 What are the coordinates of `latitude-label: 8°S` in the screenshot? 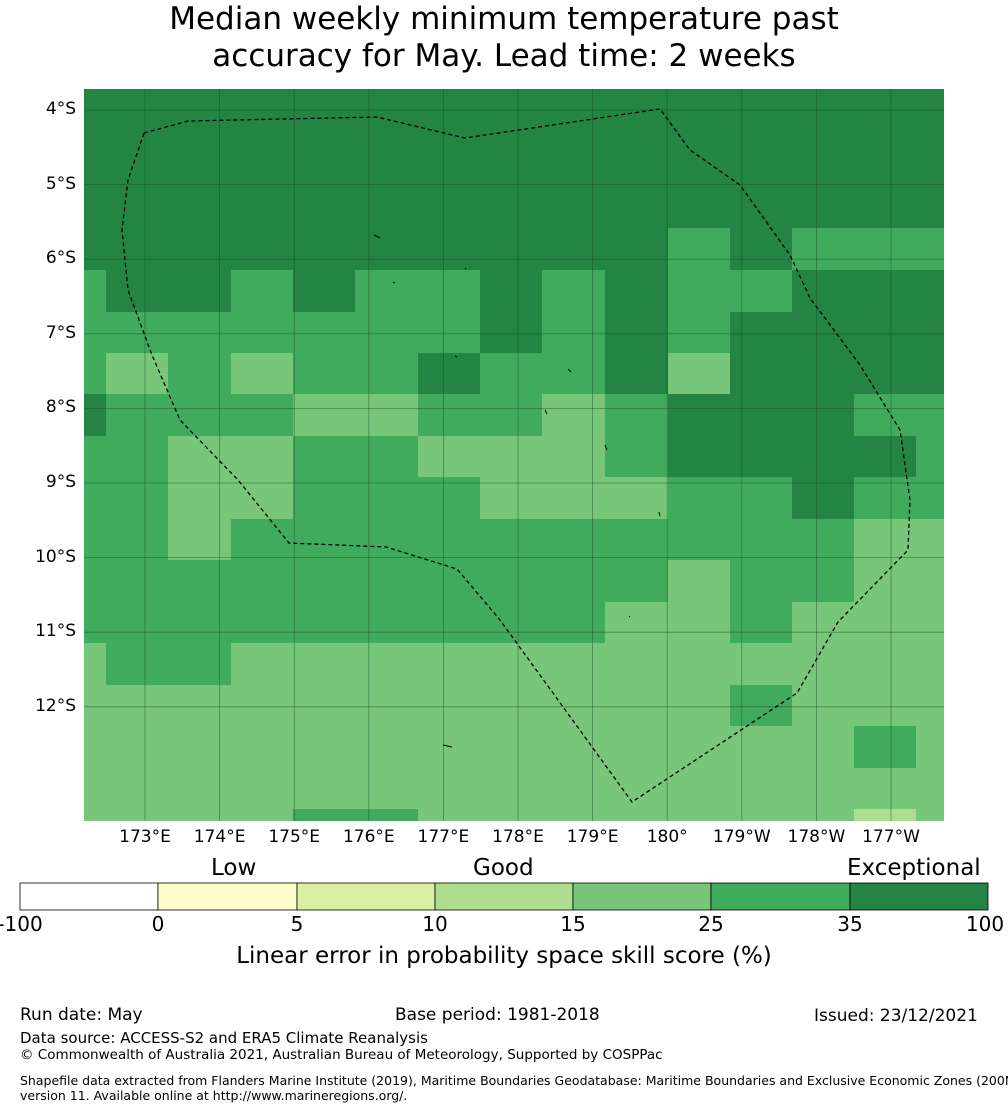 It's located at (60, 407).